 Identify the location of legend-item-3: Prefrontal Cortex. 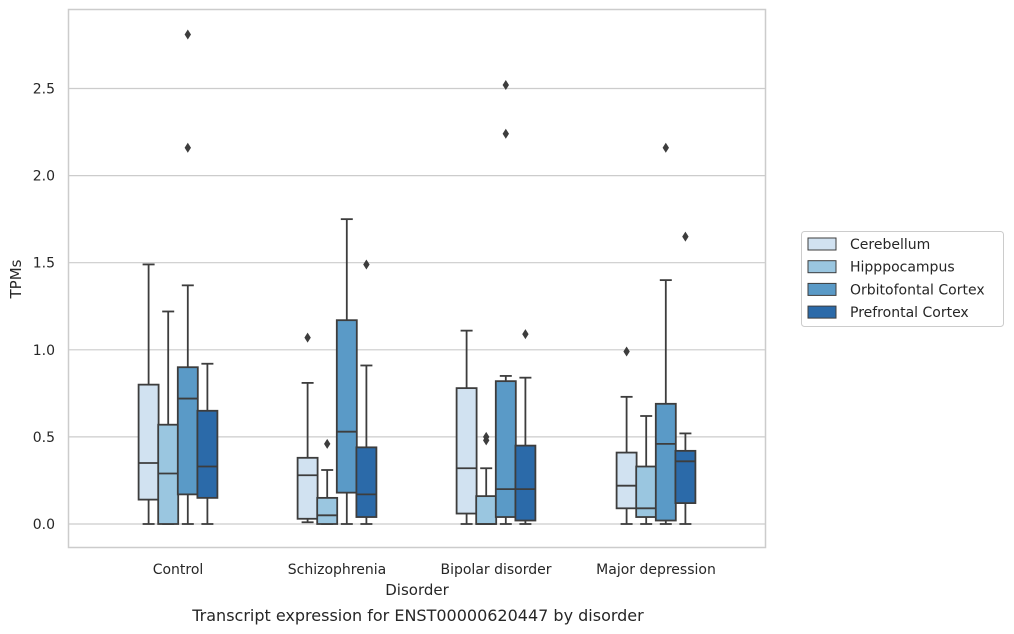
(888, 313).